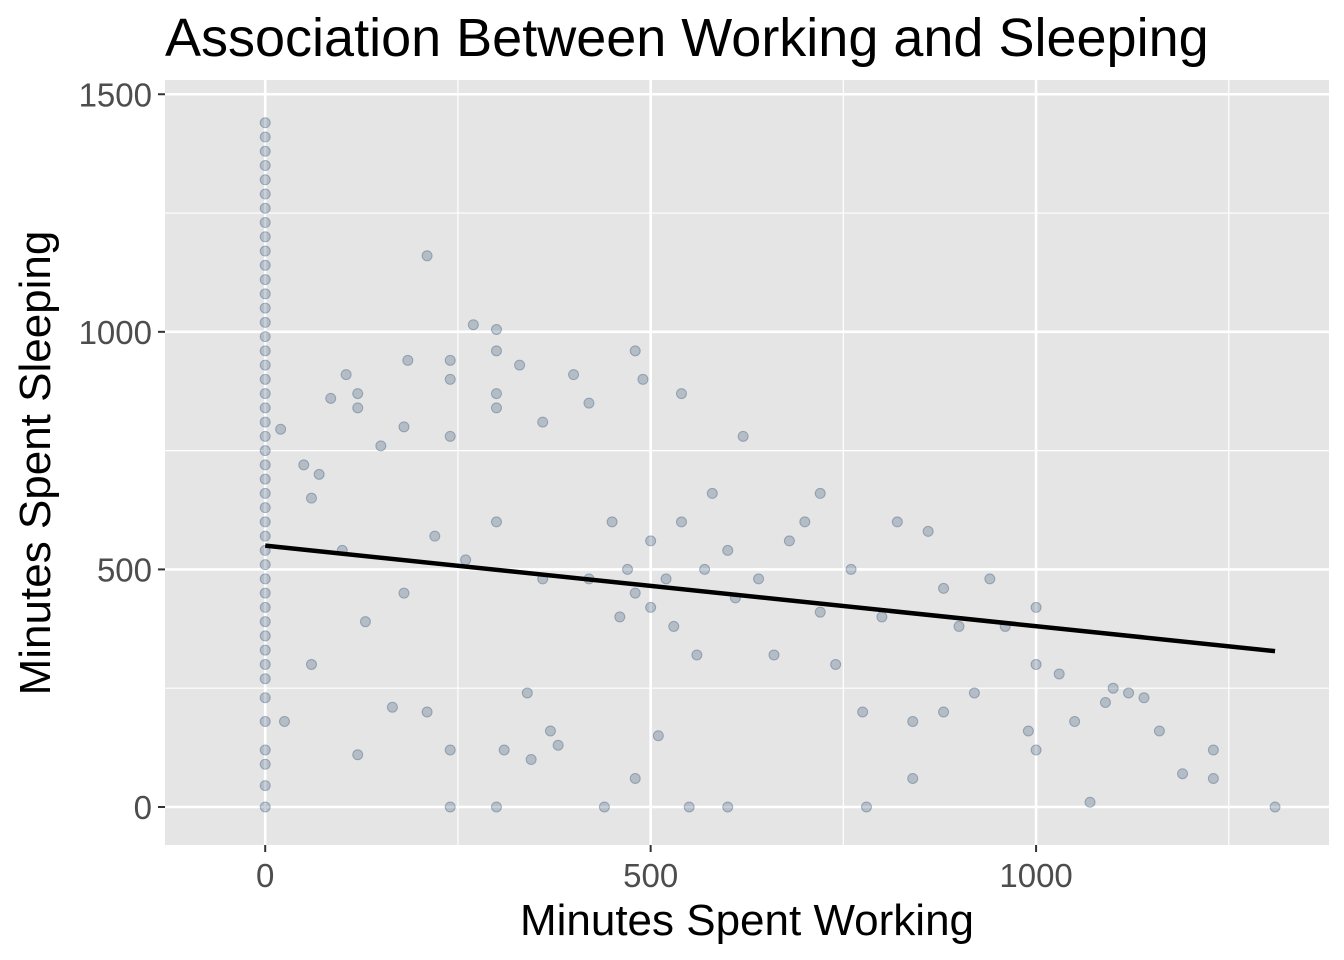 Image resolution: width=1344 pixels, height=960 pixels. I want to click on x-axis-title: Minutes Spent Working, so click(747, 920).